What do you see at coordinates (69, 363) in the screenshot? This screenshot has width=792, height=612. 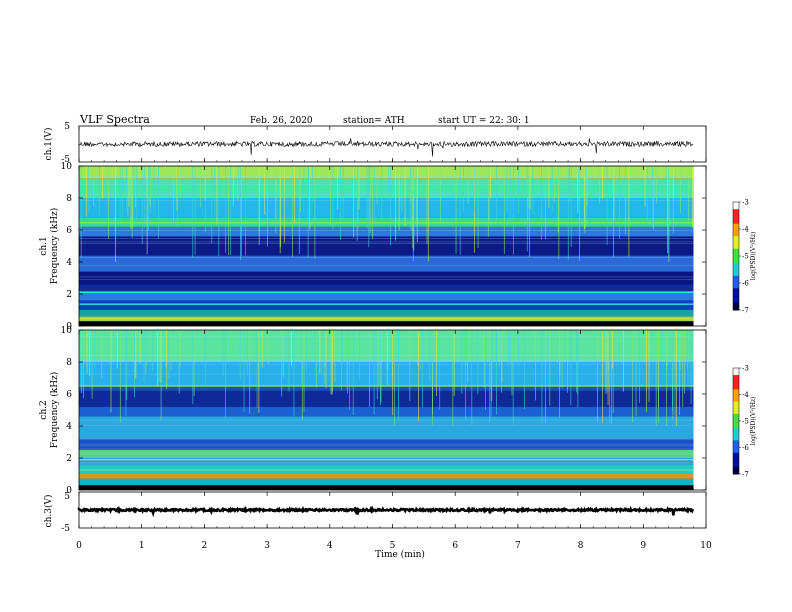 I see `y-tick-label: 8` at bounding box center [69, 363].